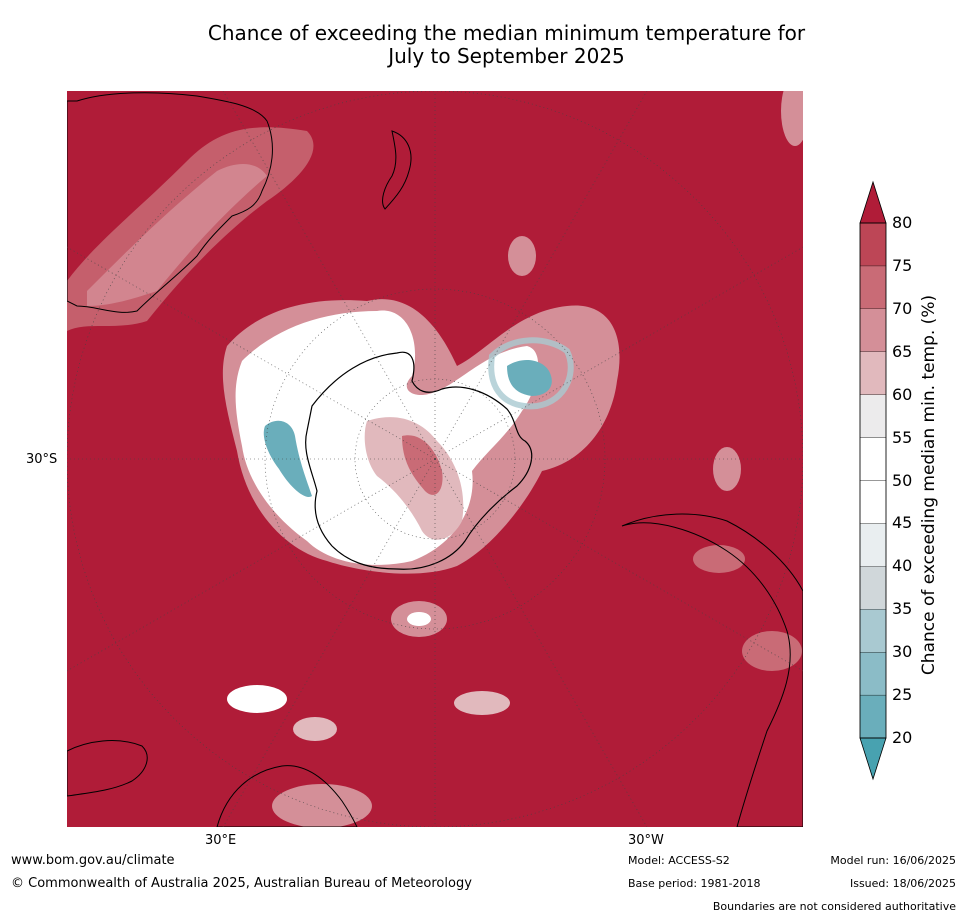 The image size is (965, 919). What do you see at coordinates (902, 652) in the screenshot?
I see `colorbar-tick-label: 30` at bounding box center [902, 652].